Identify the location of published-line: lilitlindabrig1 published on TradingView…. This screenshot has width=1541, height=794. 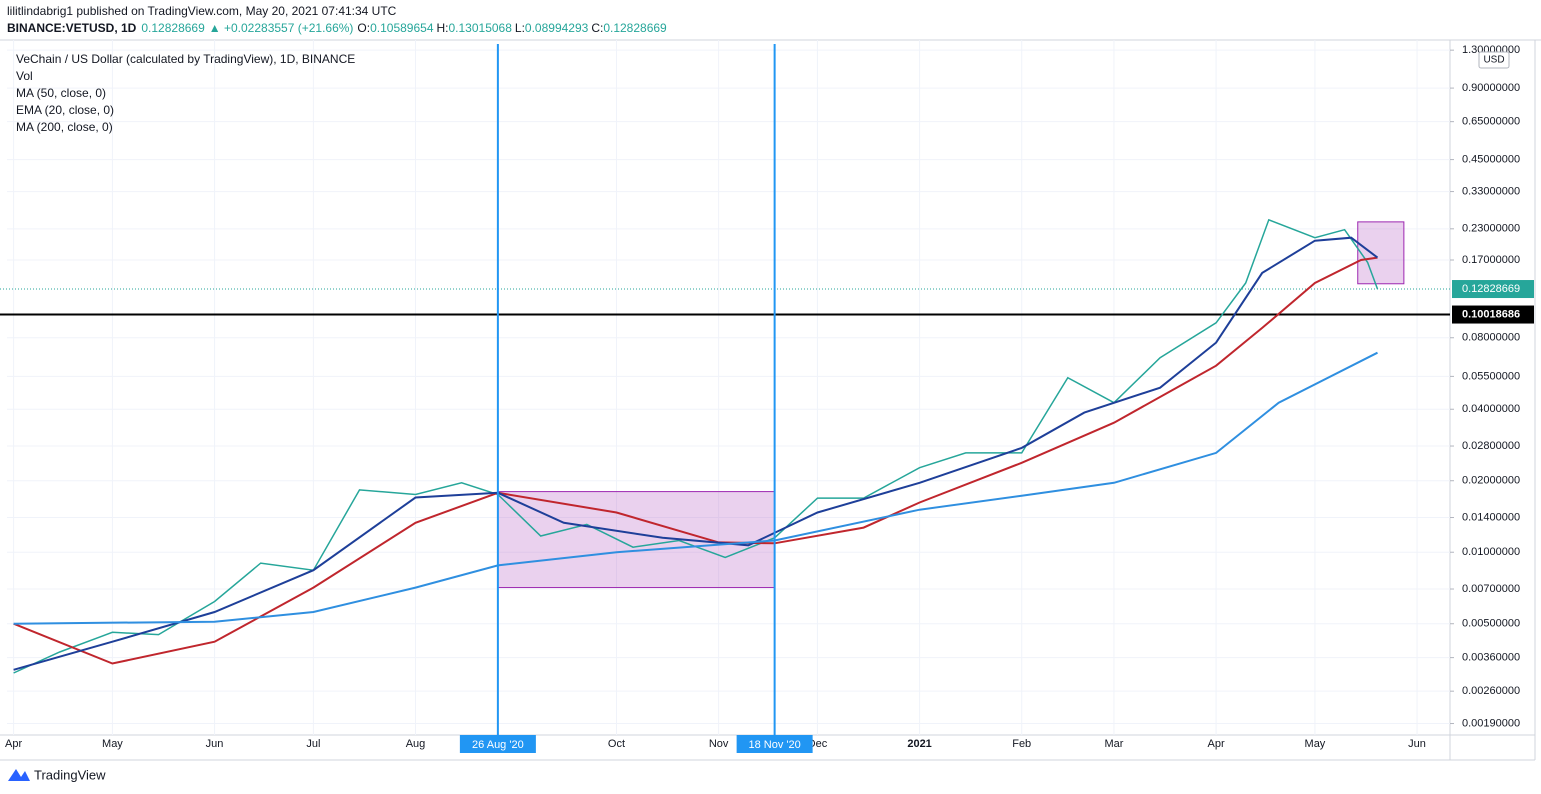
(202, 11).